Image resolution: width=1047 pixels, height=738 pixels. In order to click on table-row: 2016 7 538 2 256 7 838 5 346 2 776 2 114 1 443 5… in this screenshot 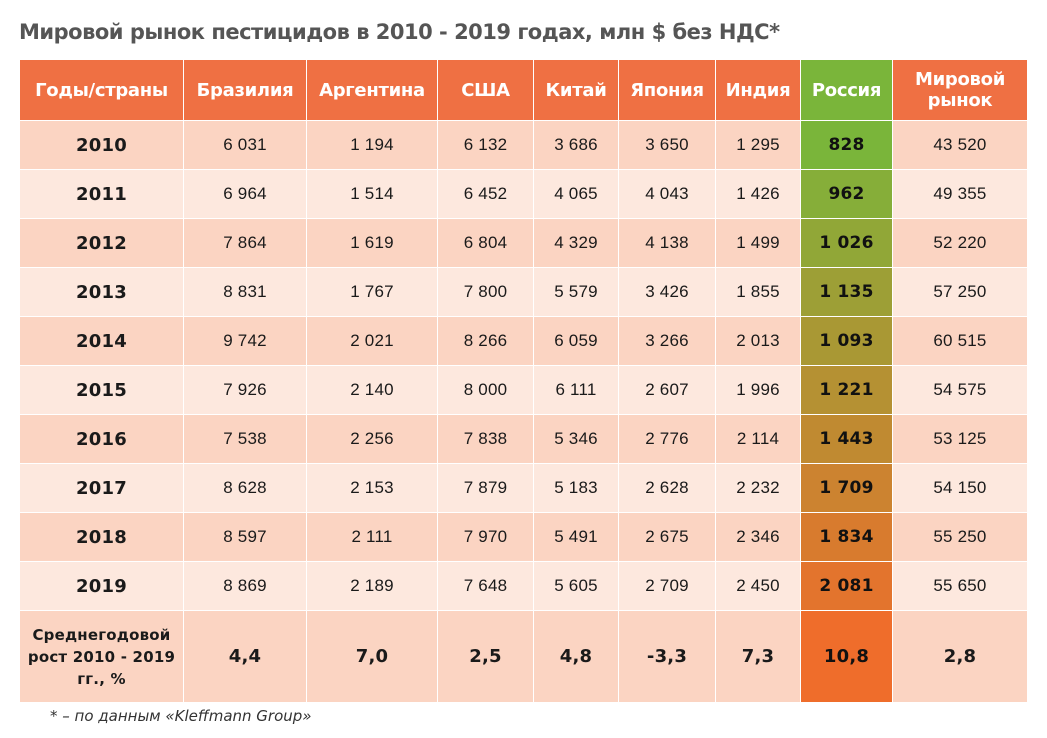, I will do `click(523, 439)`.